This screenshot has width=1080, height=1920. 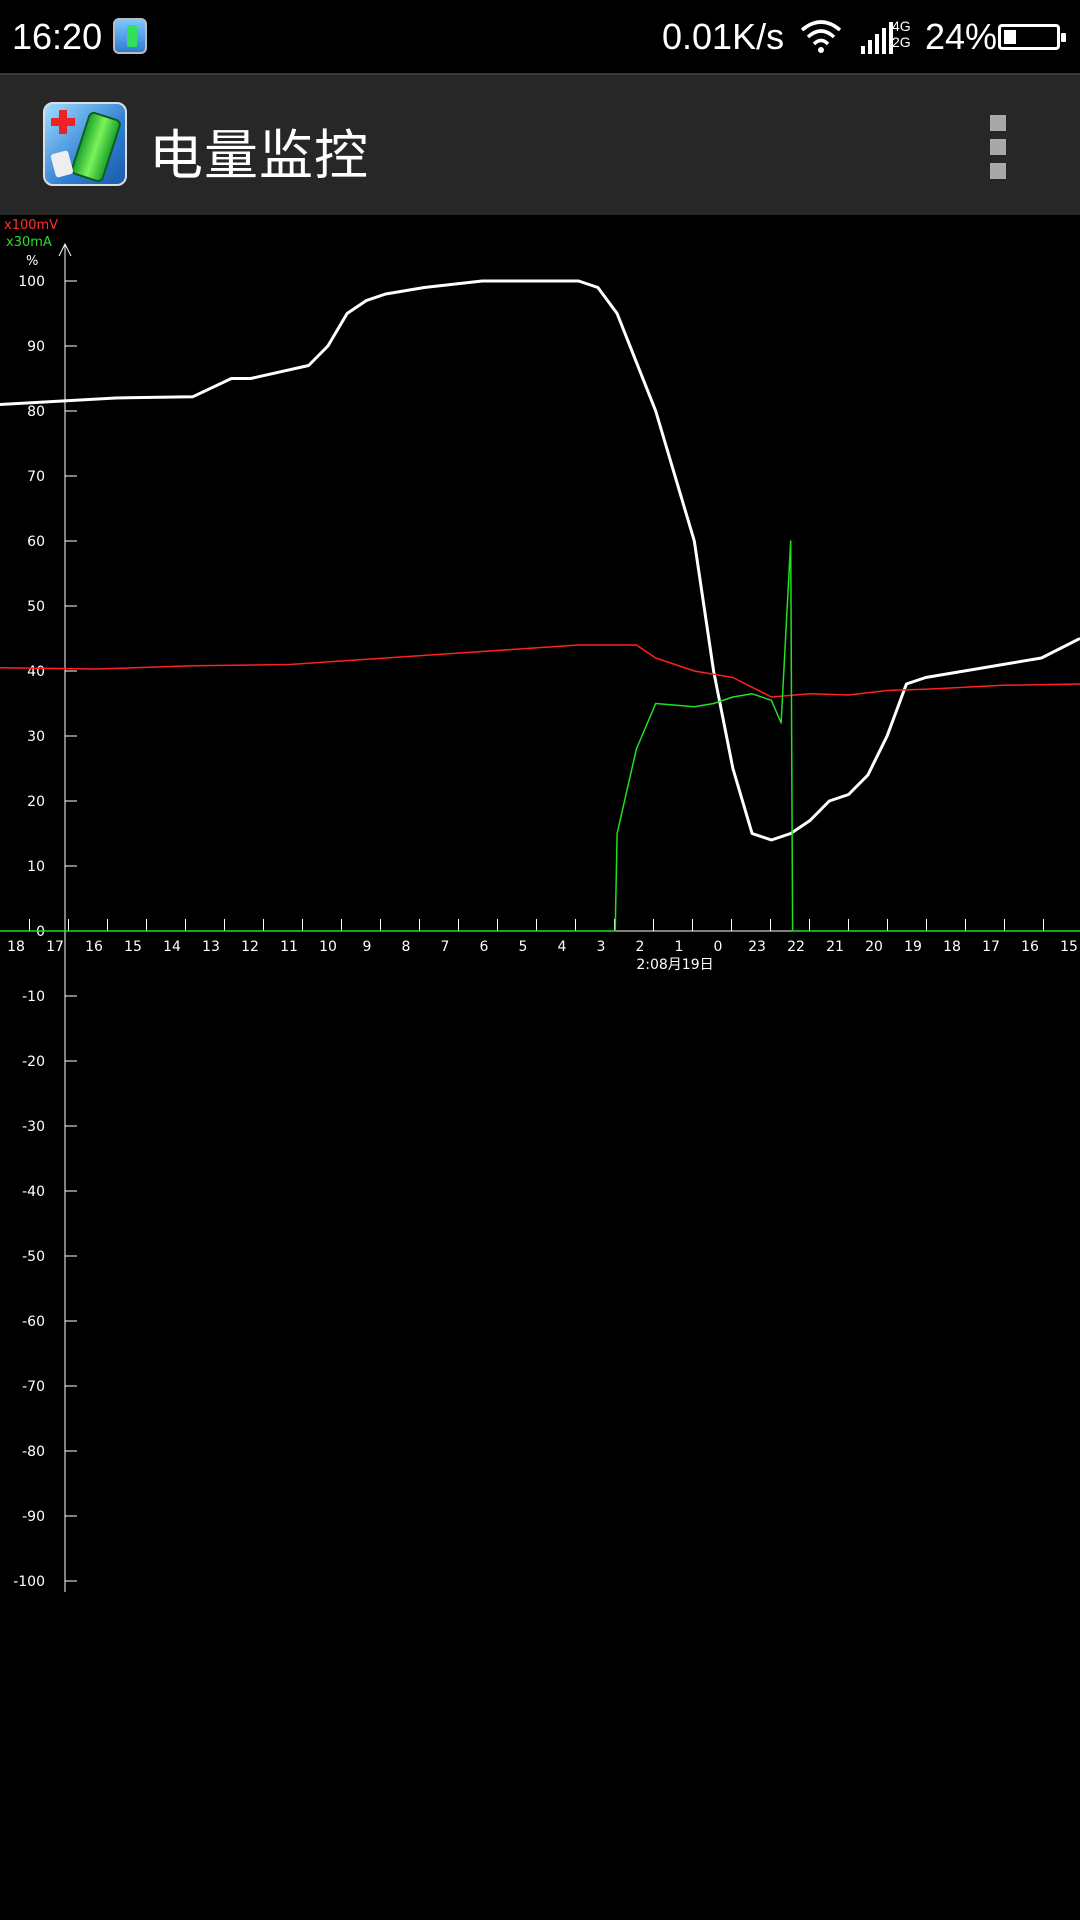 I want to click on x-tick-label: 10, so click(x=328, y=947).